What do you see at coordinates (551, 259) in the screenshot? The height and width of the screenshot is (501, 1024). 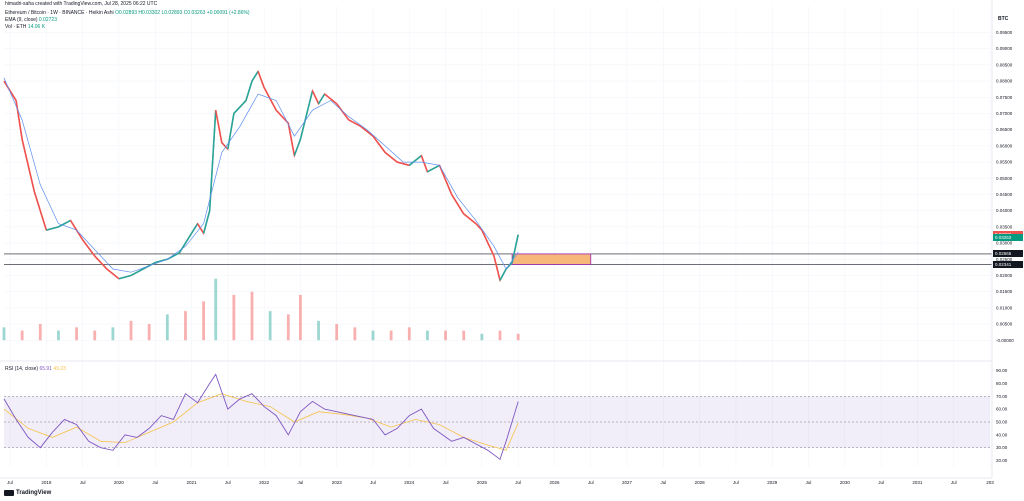 I see `support-zone-box` at bounding box center [551, 259].